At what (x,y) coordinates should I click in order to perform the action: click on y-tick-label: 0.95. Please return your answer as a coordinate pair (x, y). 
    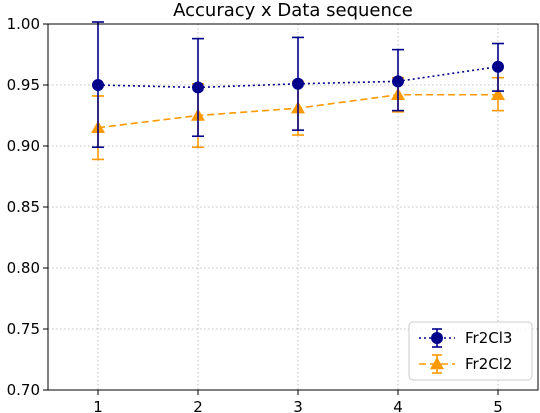
    Looking at the image, I should click on (23, 85).